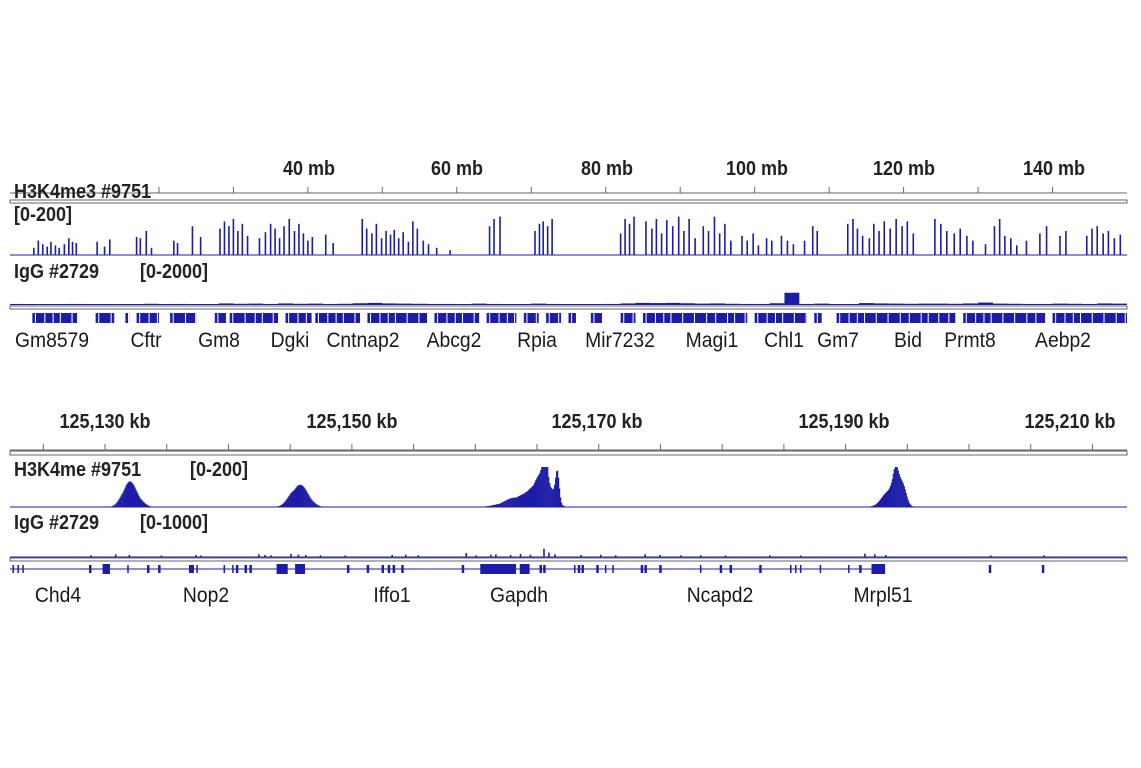  I want to click on track-range-h3k4me3: [0-200], so click(43, 215).